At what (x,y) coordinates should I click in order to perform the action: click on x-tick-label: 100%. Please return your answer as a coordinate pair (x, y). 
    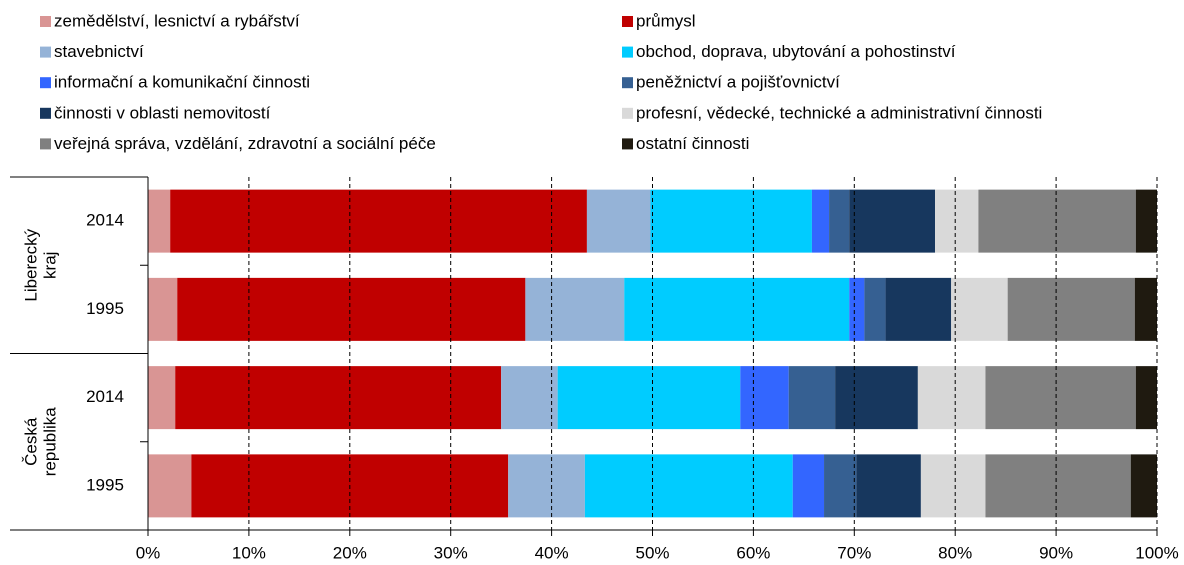
    Looking at the image, I should click on (1156, 552).